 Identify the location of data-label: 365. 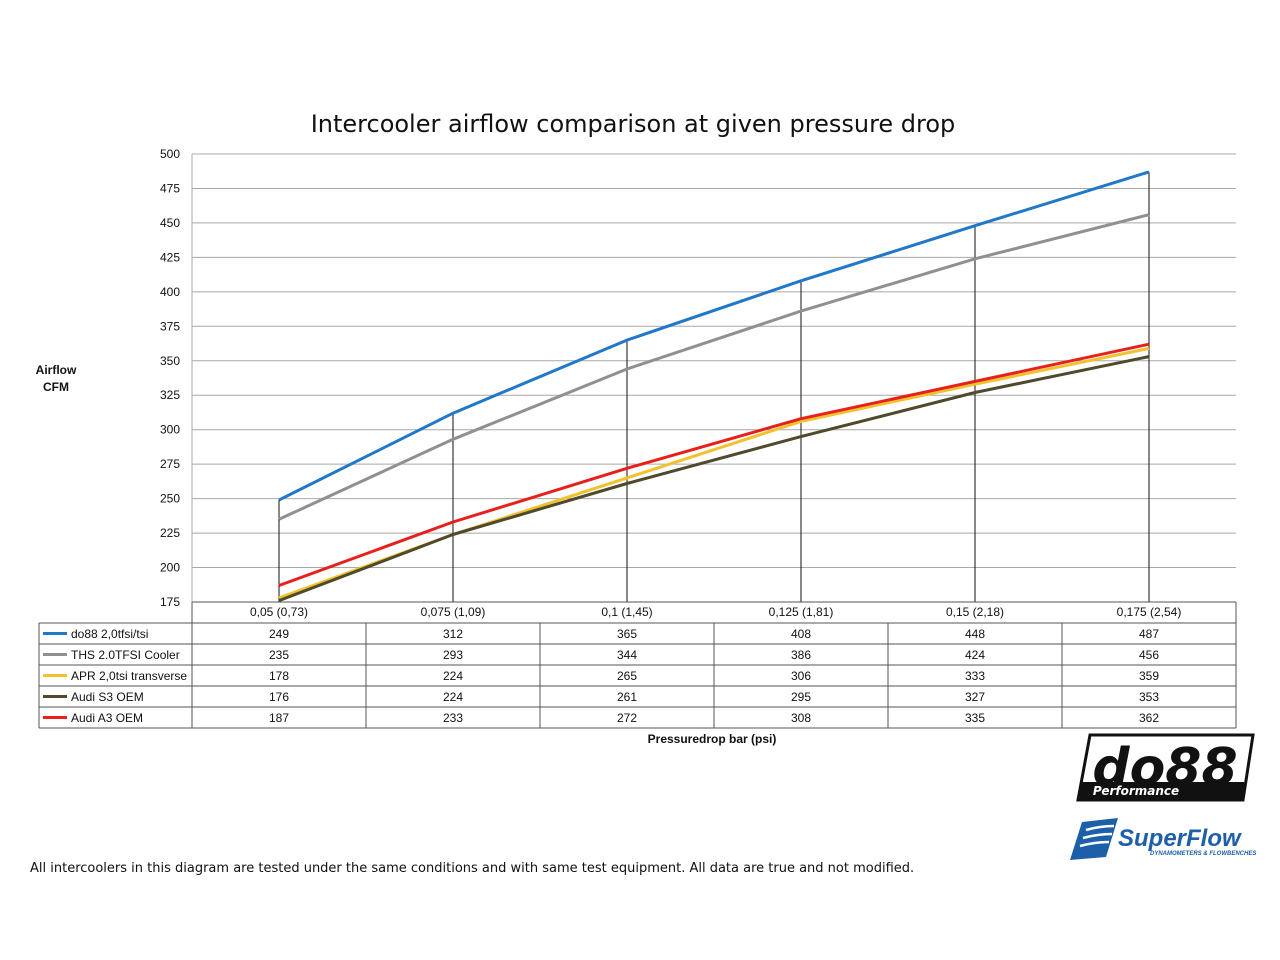
(627, 634).